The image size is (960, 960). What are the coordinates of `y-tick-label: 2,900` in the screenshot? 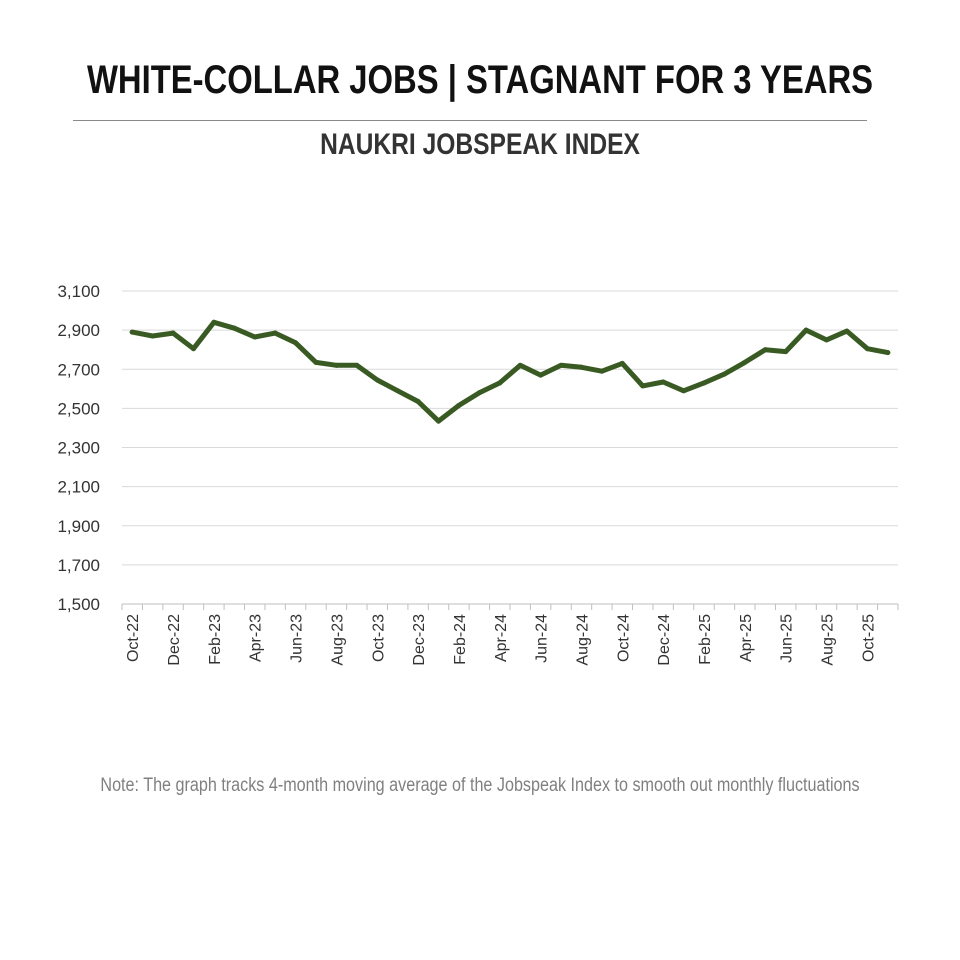 It's located at (78, 330).